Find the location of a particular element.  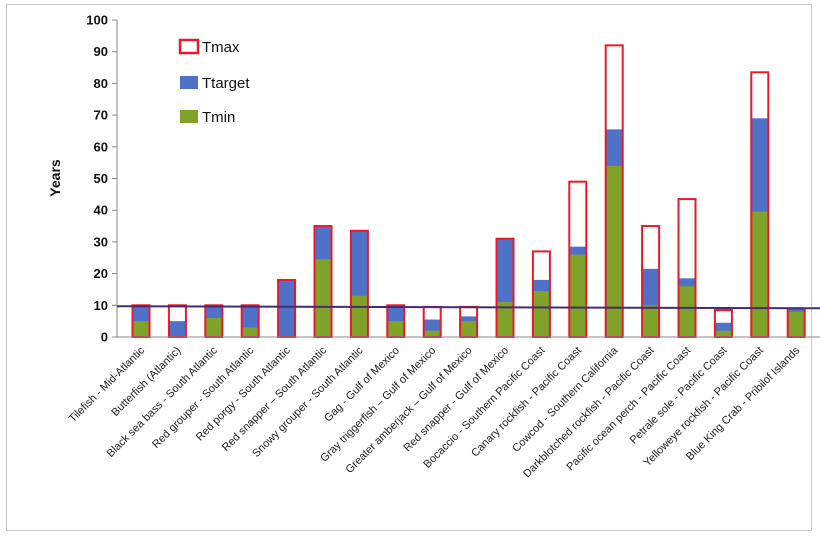

y-tick-label: 20 is located at coordinates (101, 273).